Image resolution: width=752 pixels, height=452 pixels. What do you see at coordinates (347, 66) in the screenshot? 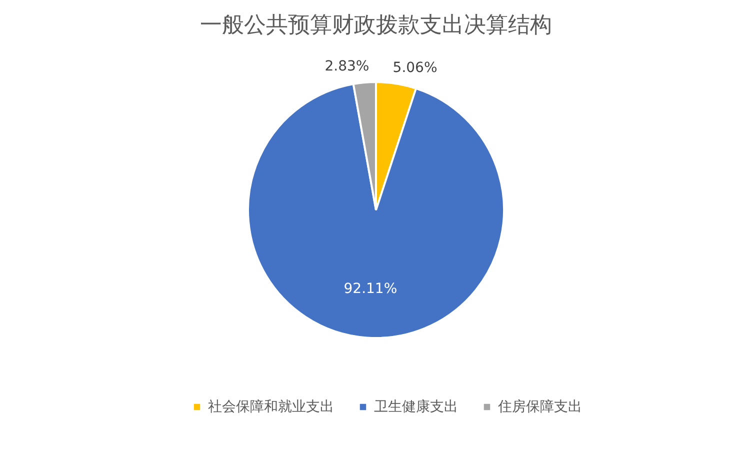
I see `data-label: 2.83%` at bounding box center [347, 66].